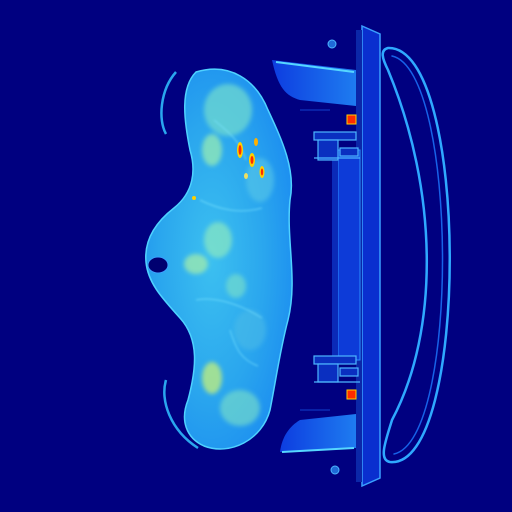 Image resolution: width=512 pixels, height=512 pixels. Describe the element at coordinates (158, 265) in the screenshot. I see `air-pocket` at that location.